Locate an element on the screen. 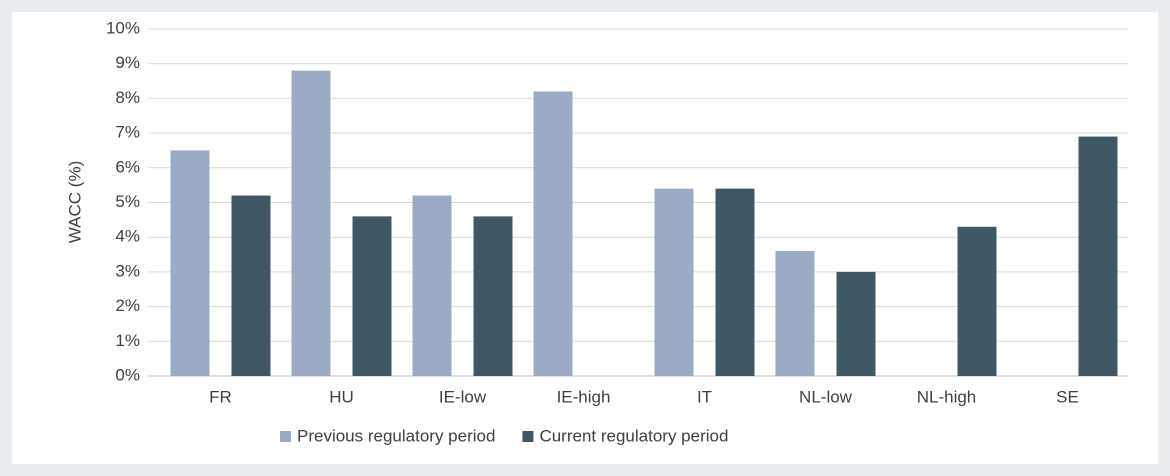 Image resolution: width=1170 pixels, height=476 pixels. legend-label: Current regulatory period is located at coordinates (633, 435).